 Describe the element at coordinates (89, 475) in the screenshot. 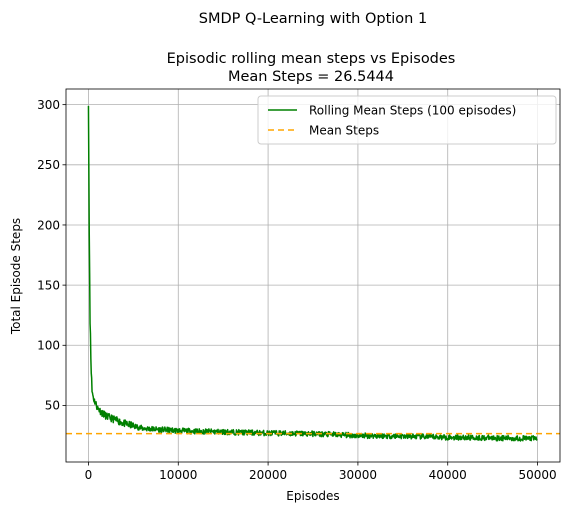

I see `x-tick-label: 0` at that location.